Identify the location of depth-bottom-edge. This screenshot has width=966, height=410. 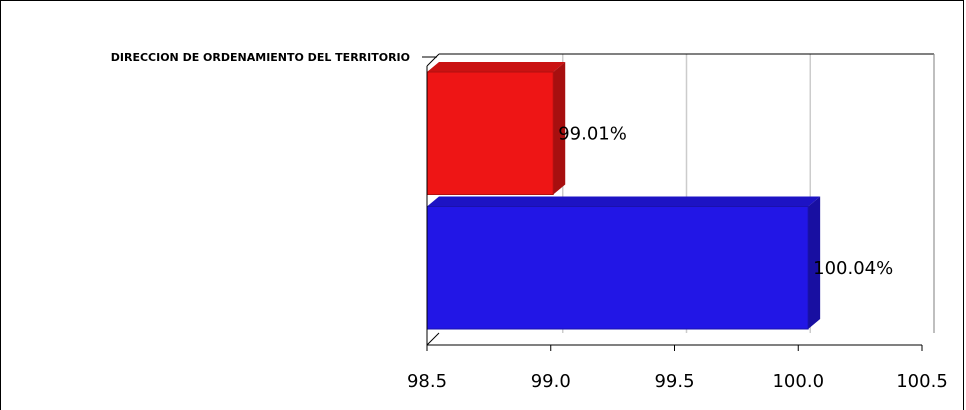
(433, 339).